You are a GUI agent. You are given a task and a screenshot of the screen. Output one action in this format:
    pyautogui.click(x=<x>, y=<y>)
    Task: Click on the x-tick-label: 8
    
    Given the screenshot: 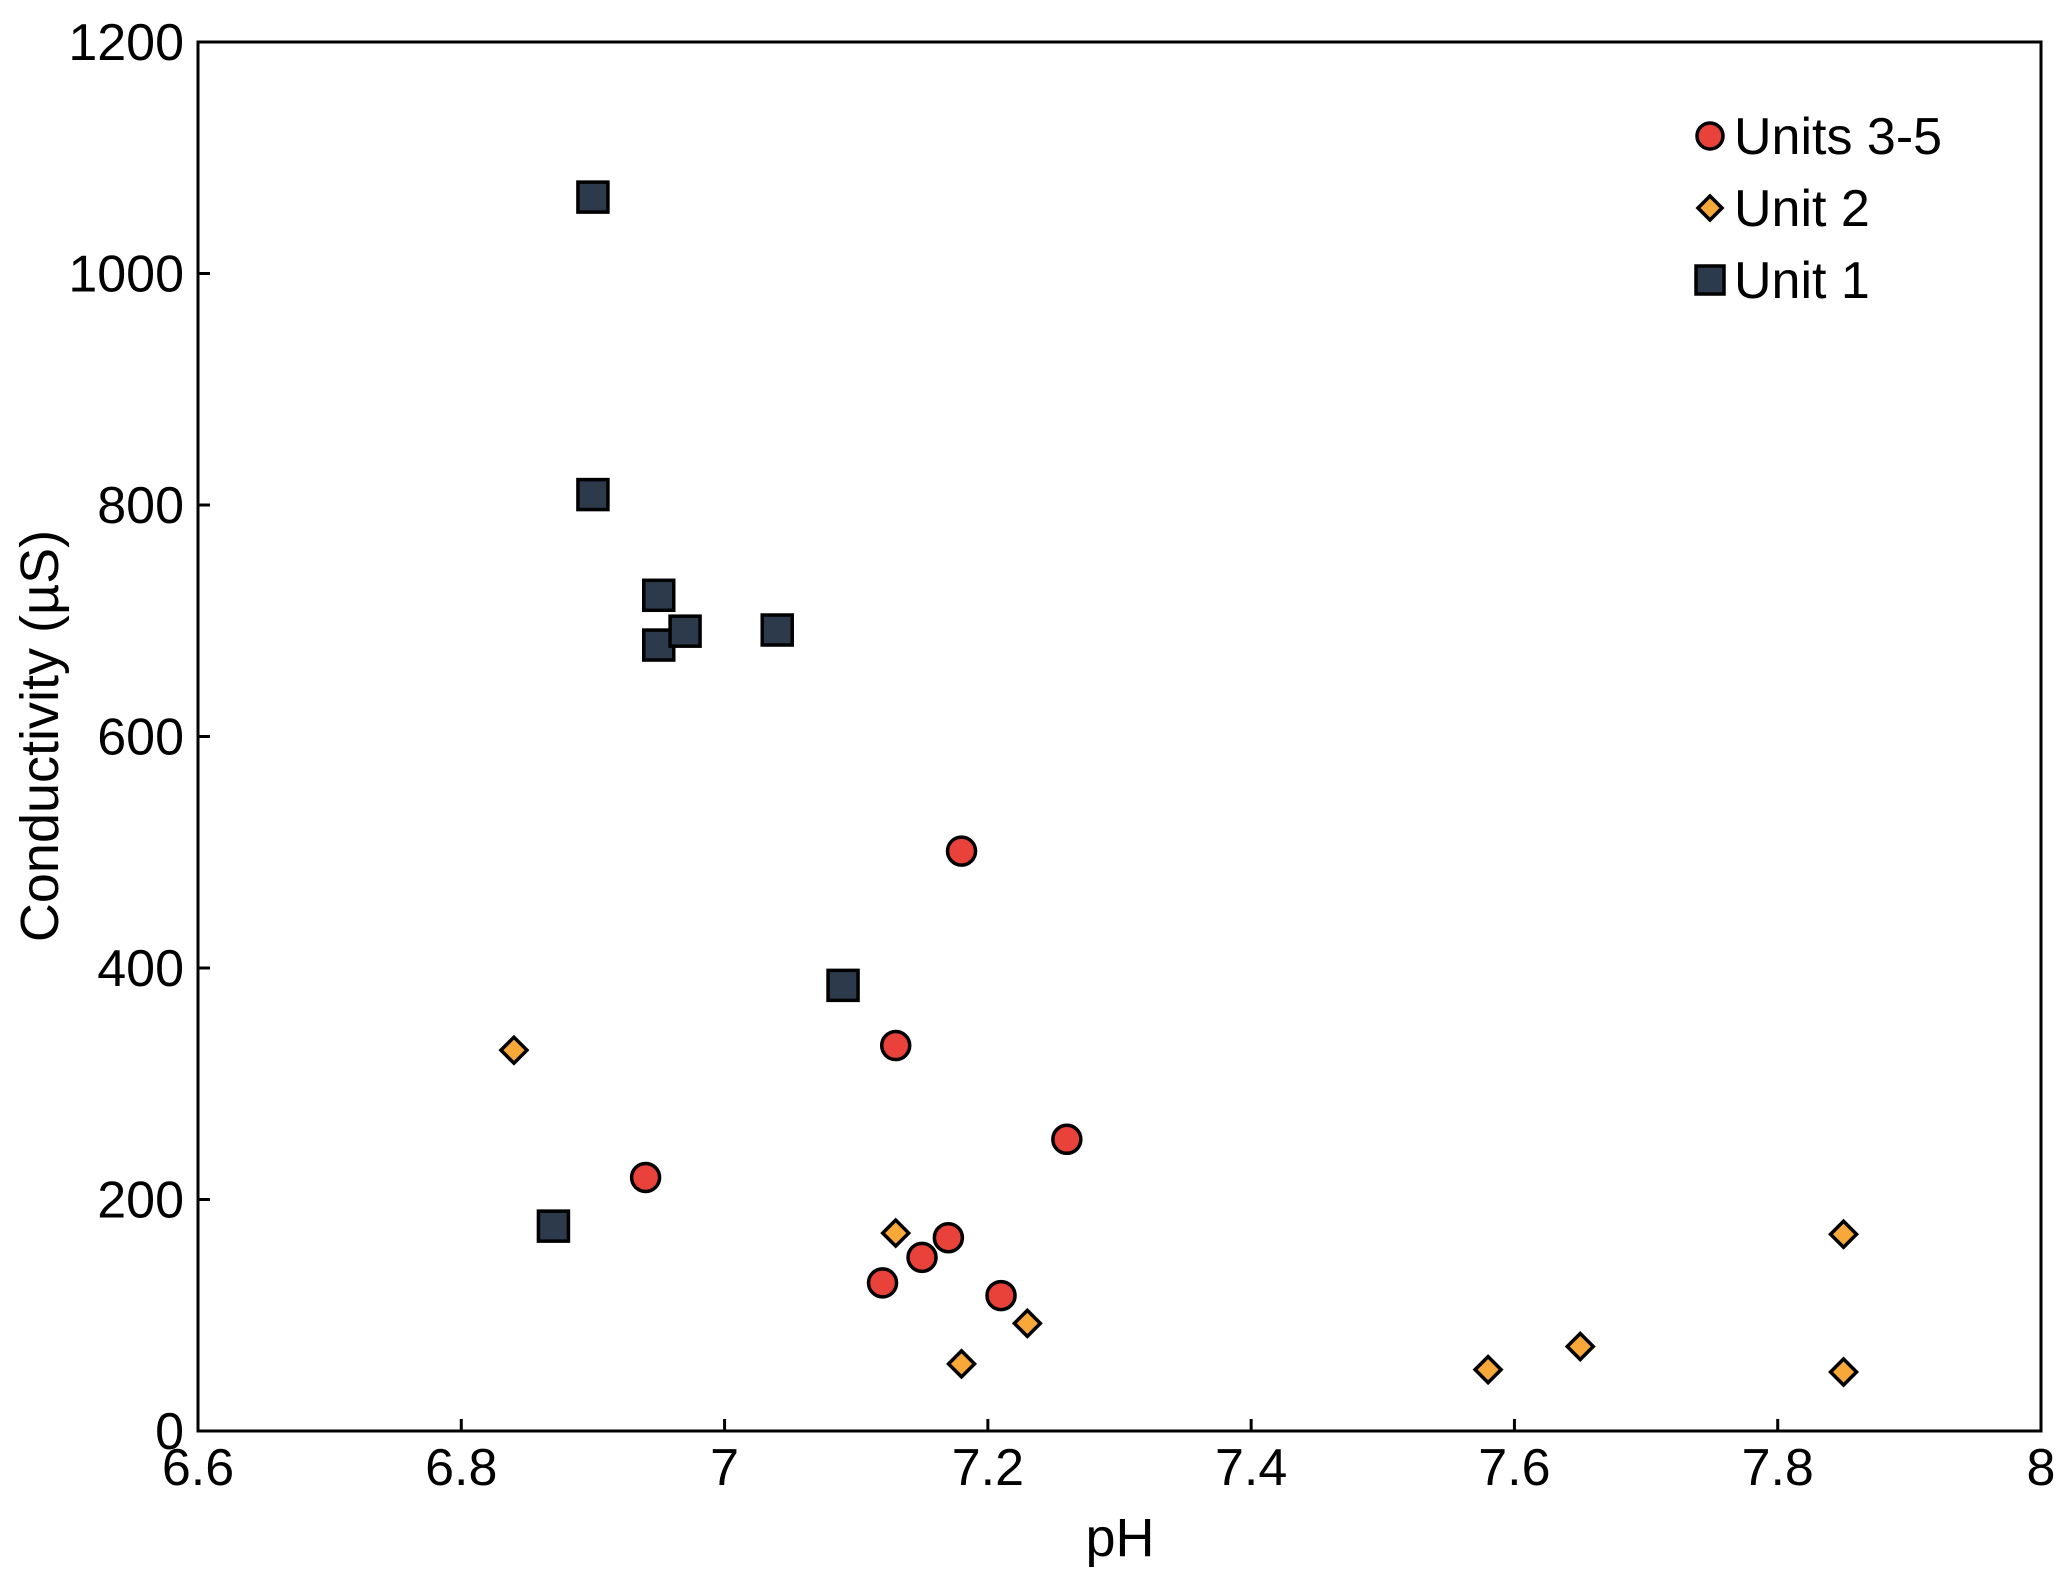 What is the action you would take?
    pyautogui.click(x=2041, y=1468)
    